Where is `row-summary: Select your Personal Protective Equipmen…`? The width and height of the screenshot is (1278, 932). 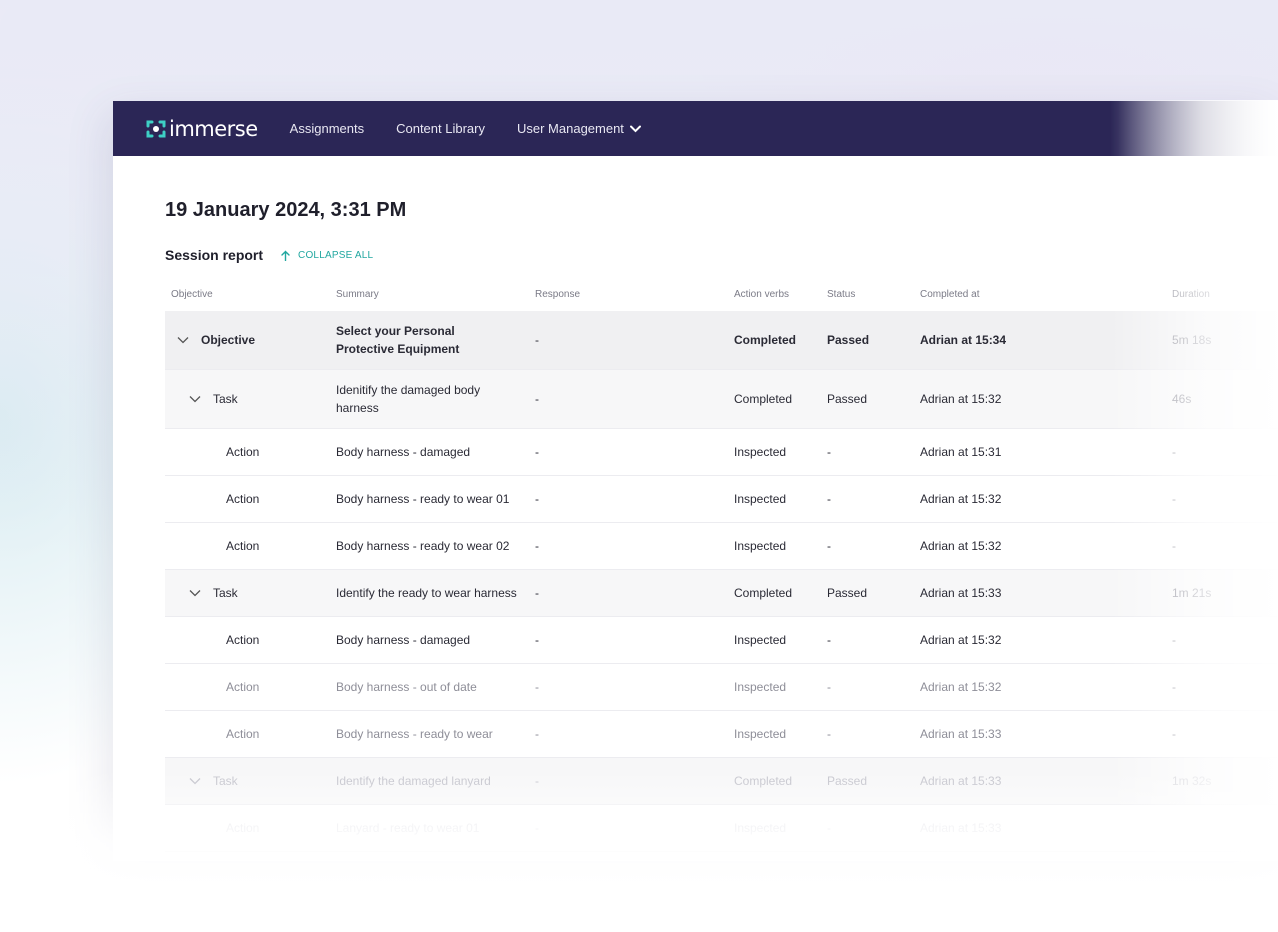
row-summary: Select your Personal Protective Equipmen… is located at coordinates (398, 340).